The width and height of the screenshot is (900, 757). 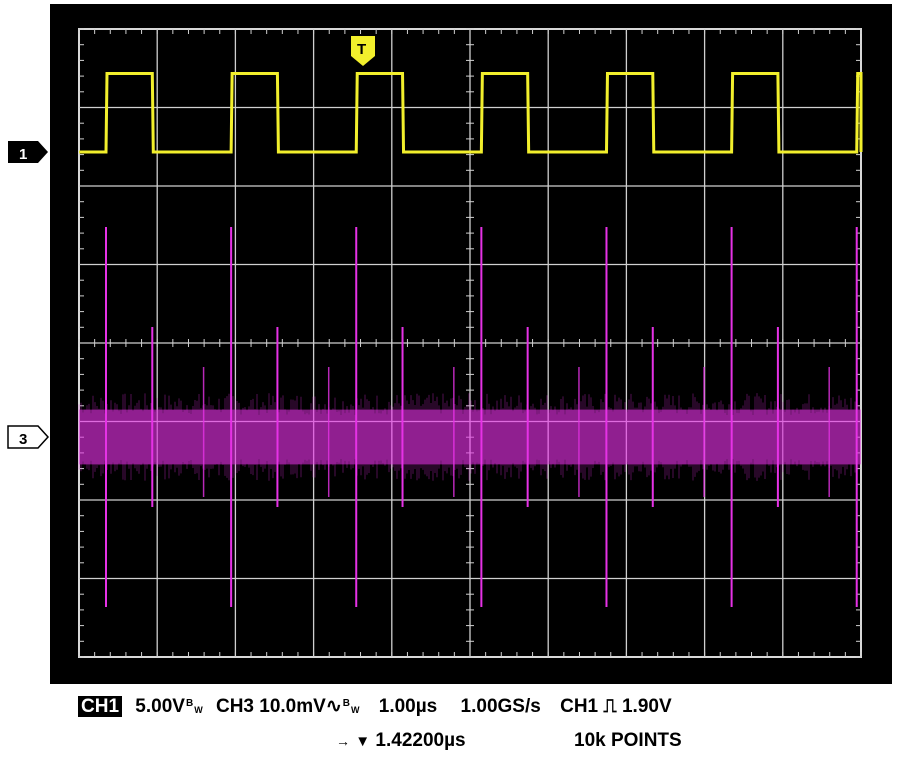 I want to click on ch3-bw-b: B, so click(x=346, y=703).